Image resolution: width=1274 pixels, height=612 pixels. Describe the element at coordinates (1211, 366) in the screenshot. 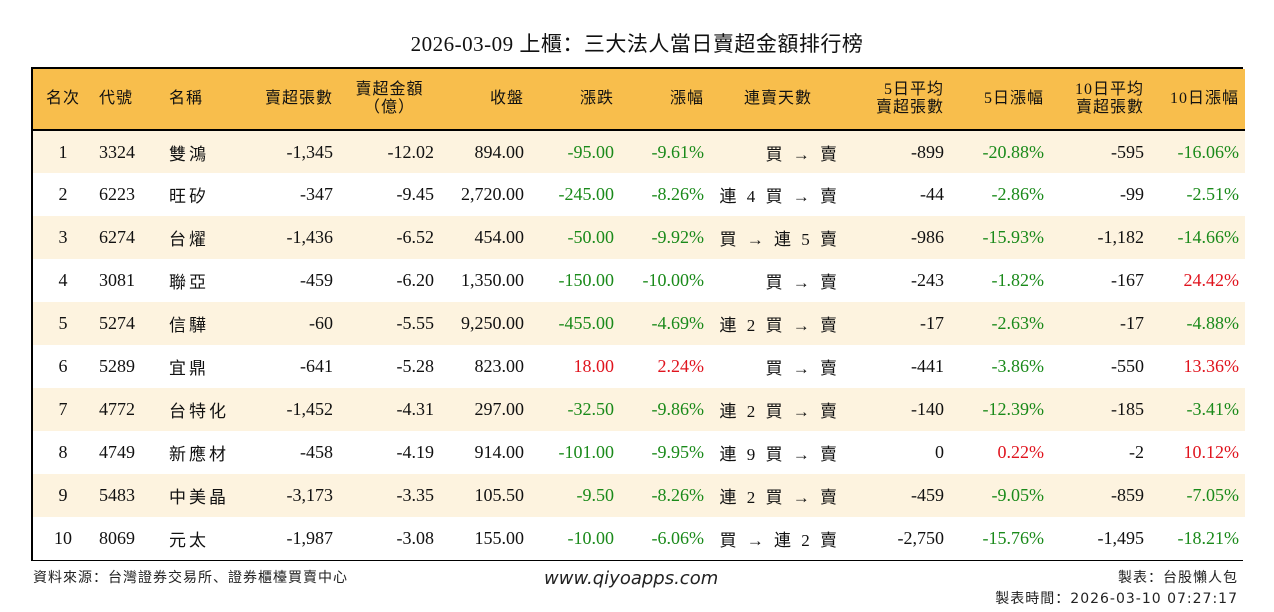

I see `chg10-cell: 13.36%` at that location.